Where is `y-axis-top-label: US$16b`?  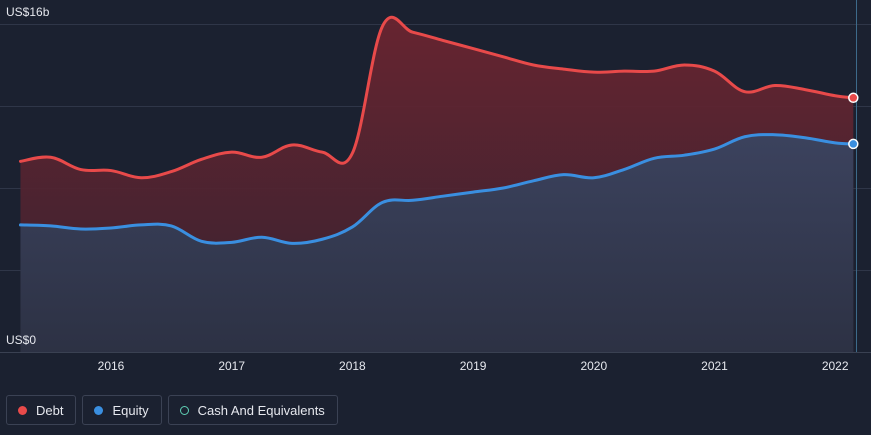 y-axis-top-label: US$16b is located at coordinates (28, 12).